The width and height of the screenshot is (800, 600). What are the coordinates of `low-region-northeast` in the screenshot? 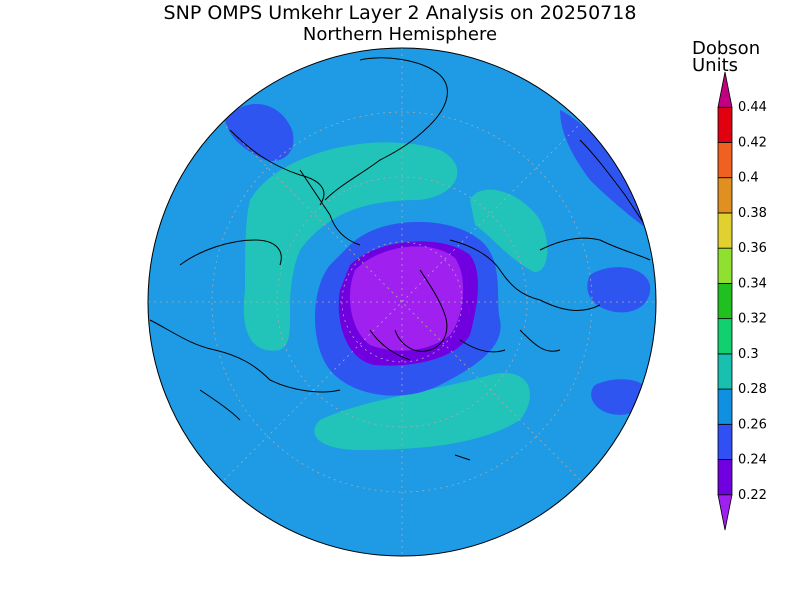 It's located at (605, 170).